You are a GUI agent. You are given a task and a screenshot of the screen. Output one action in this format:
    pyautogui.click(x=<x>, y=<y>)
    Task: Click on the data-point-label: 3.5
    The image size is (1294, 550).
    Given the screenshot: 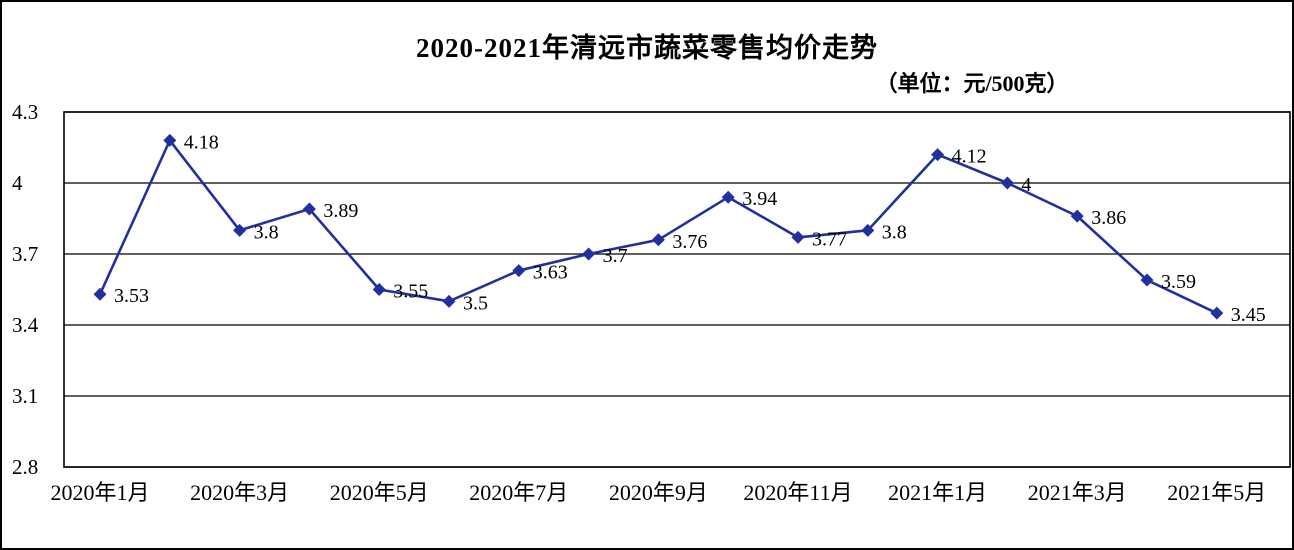 What is the action you would take?
    pyautogui.click(x=475, y=303)
    